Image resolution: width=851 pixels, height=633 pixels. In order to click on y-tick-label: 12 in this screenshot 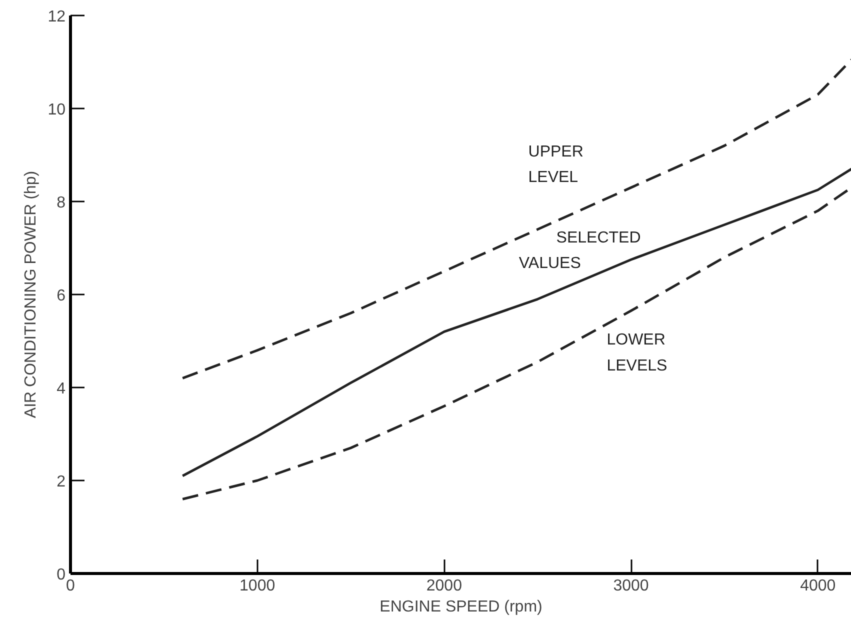, I will do `click(57, 17)`.